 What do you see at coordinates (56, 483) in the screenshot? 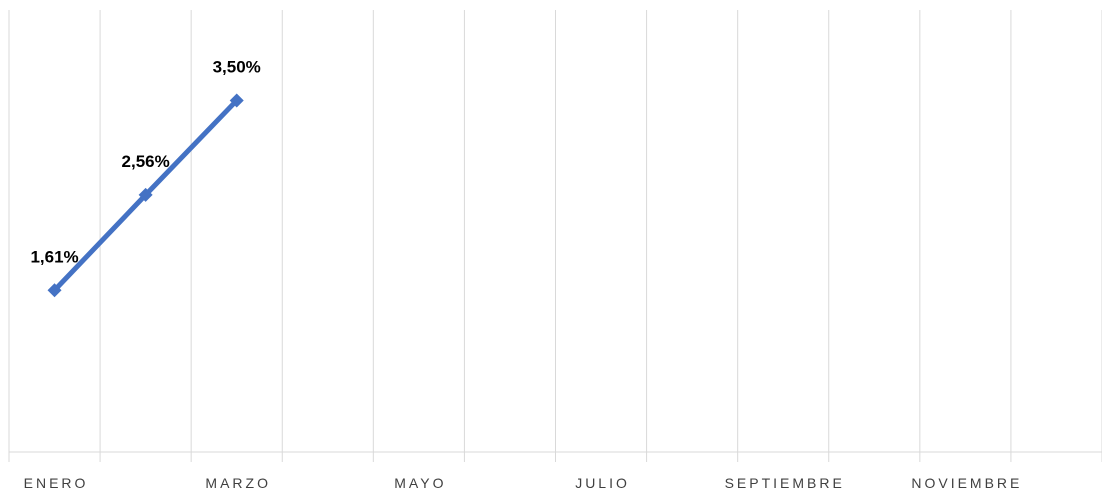
I see `x-tick-label: ENERO` at bounding box center [56, 483].